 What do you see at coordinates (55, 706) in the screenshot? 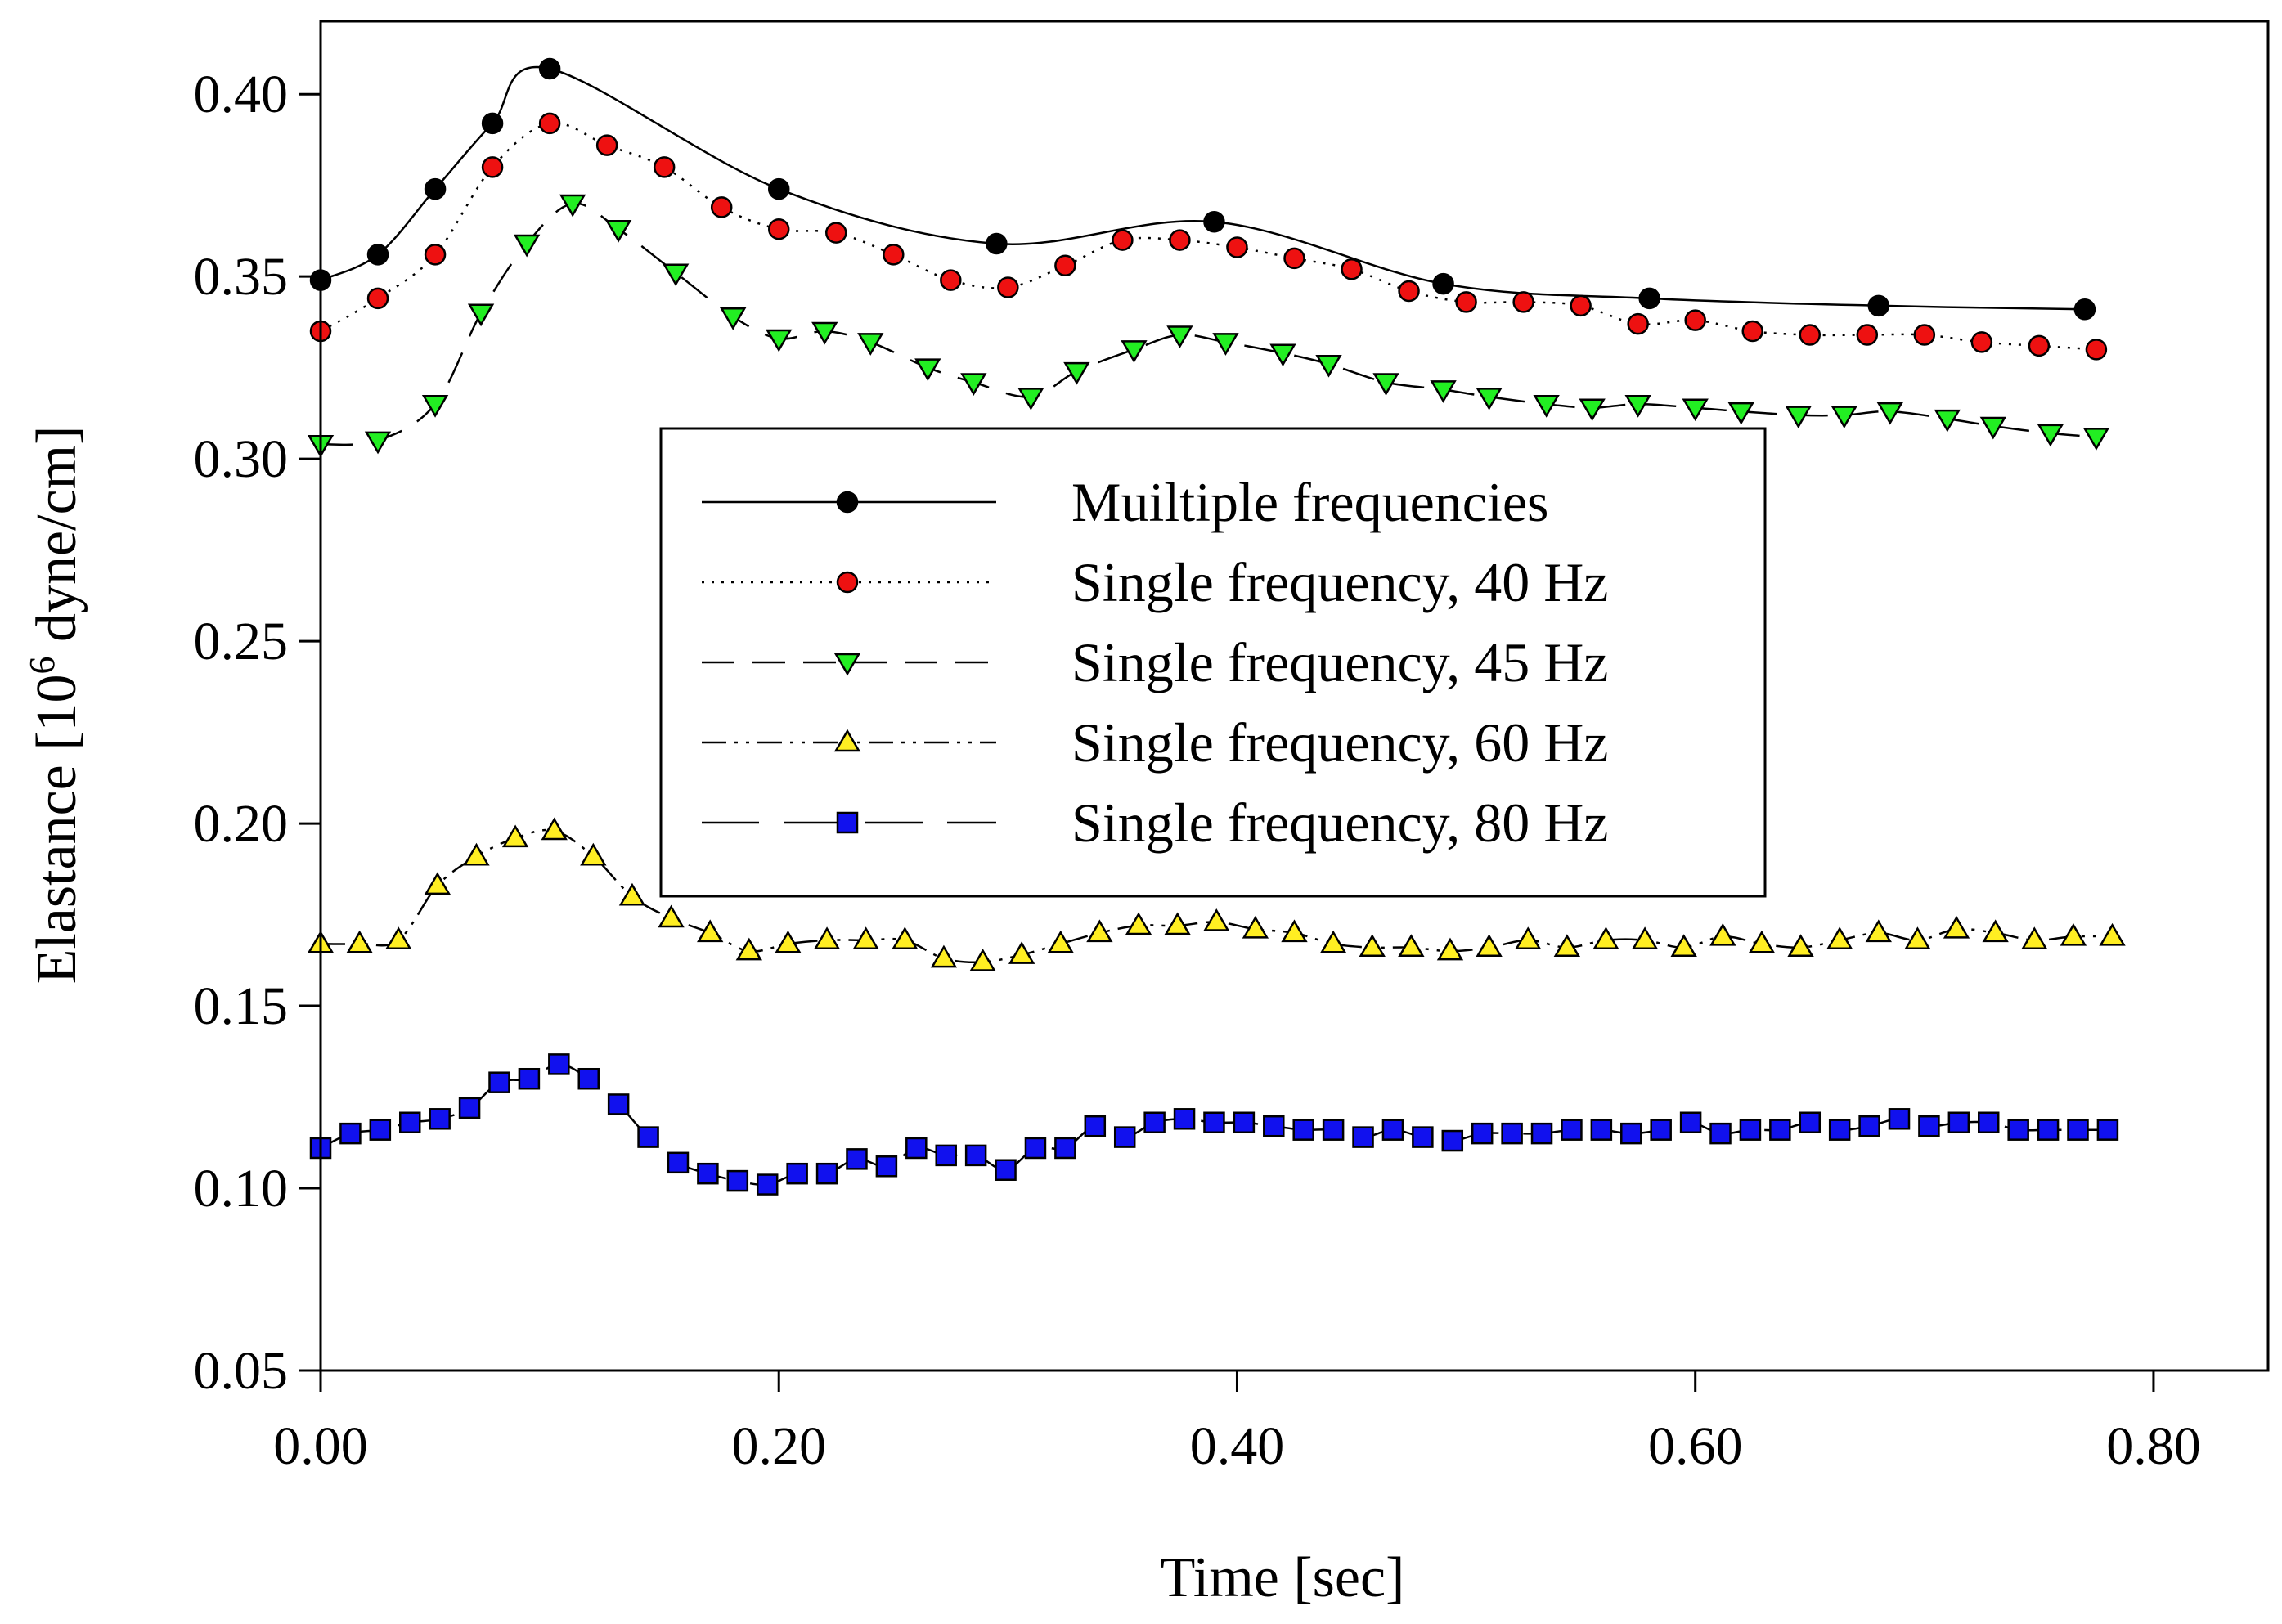
I see `y-axis-label: Elastance [106 dyne/cm]` at bounding box center [55, 706].